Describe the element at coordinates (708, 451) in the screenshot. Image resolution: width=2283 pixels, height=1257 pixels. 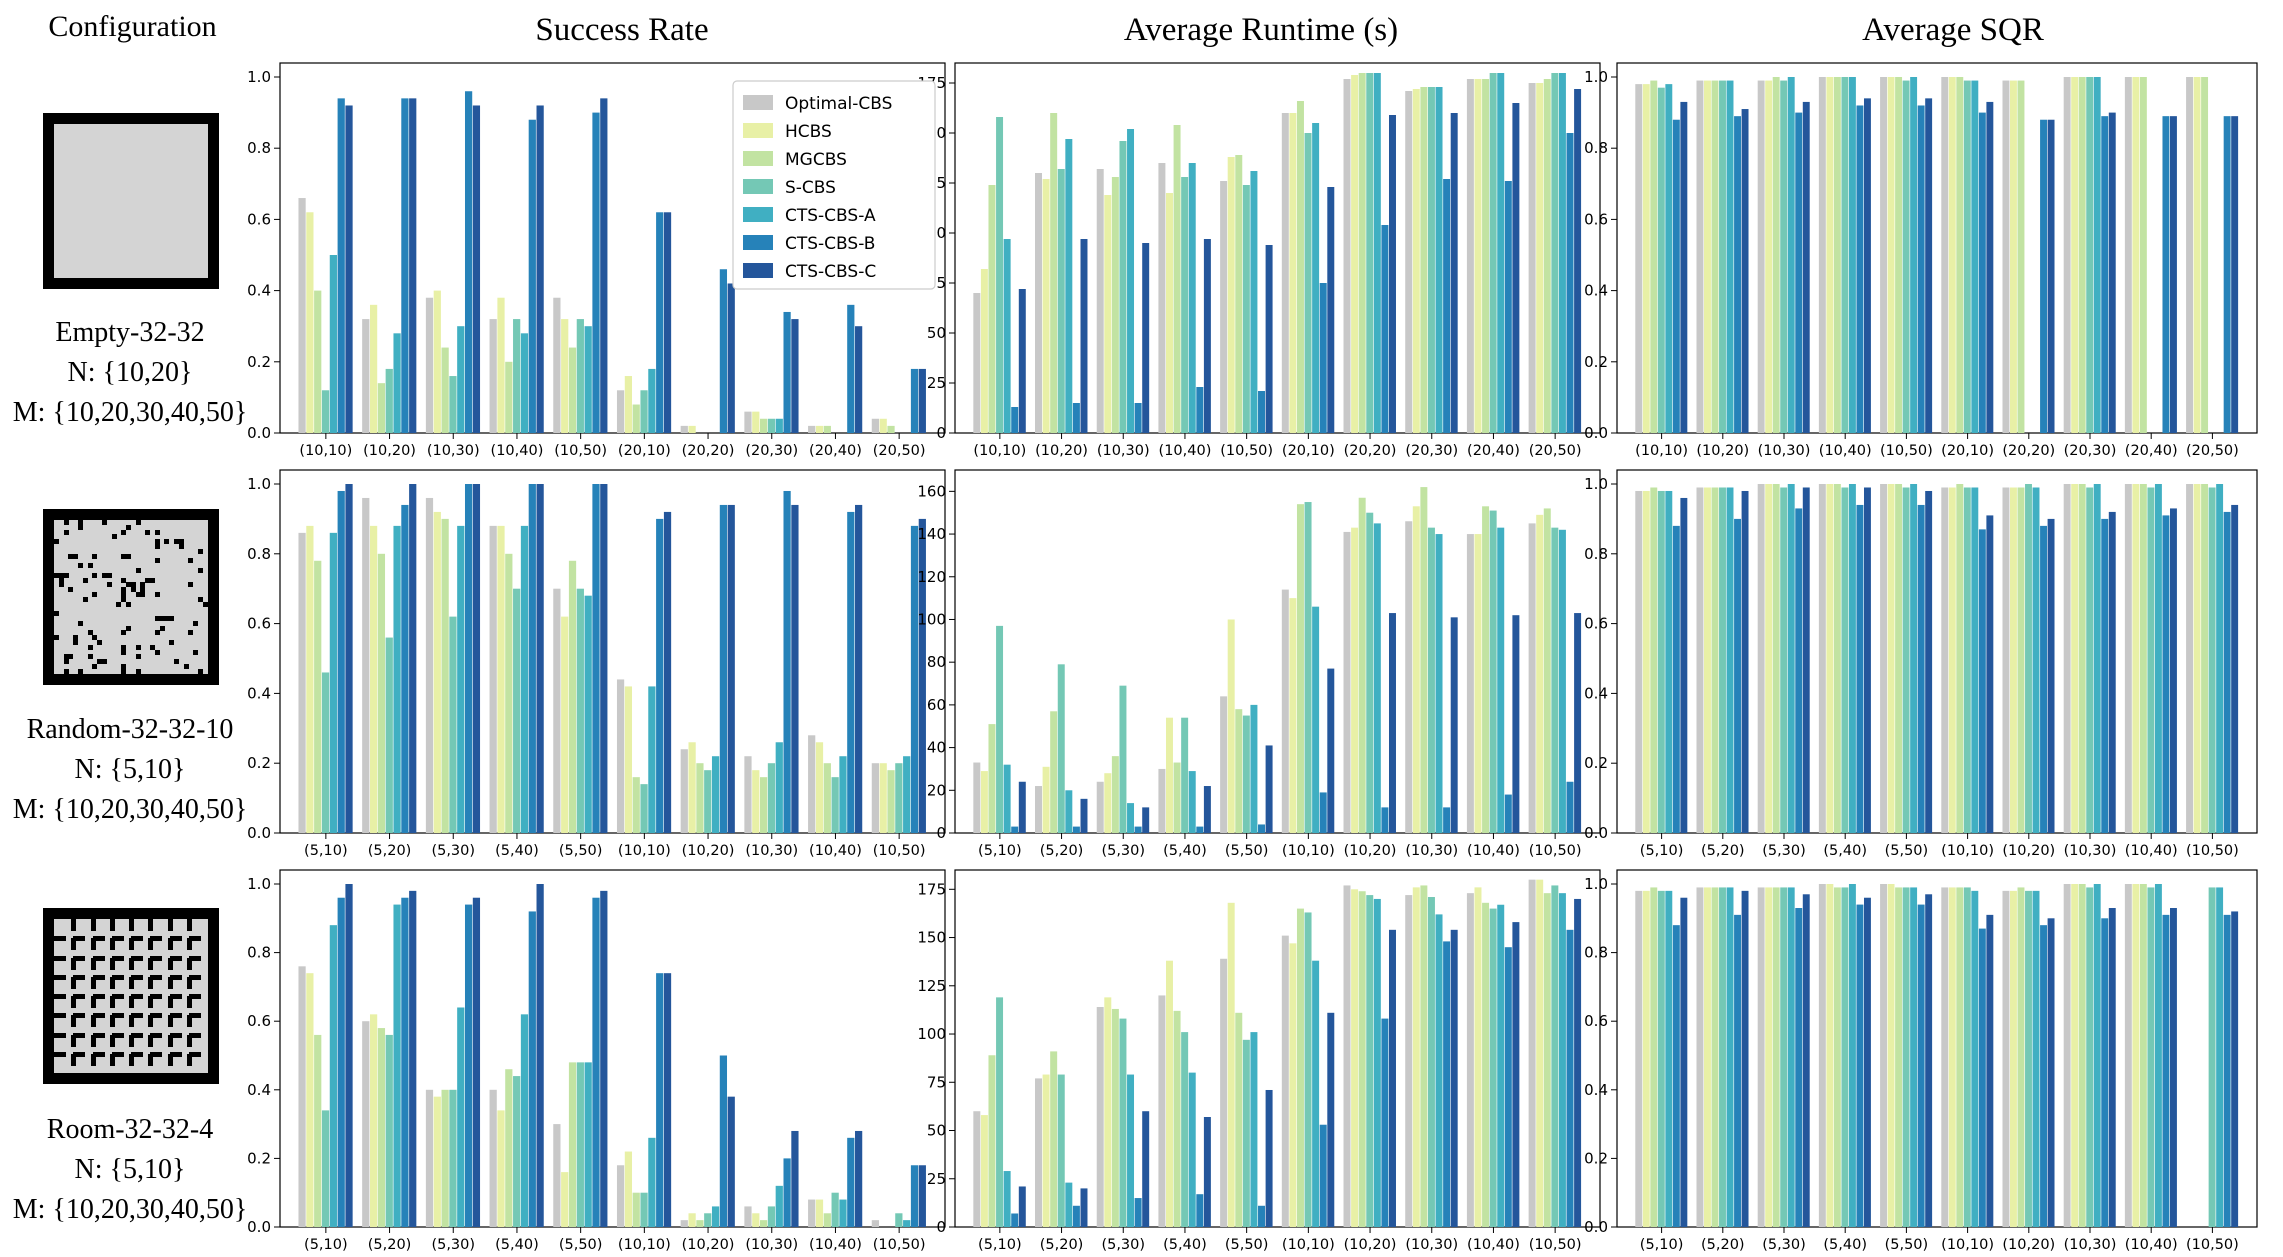
I see `x-tick-label: (20,20)` at that location.